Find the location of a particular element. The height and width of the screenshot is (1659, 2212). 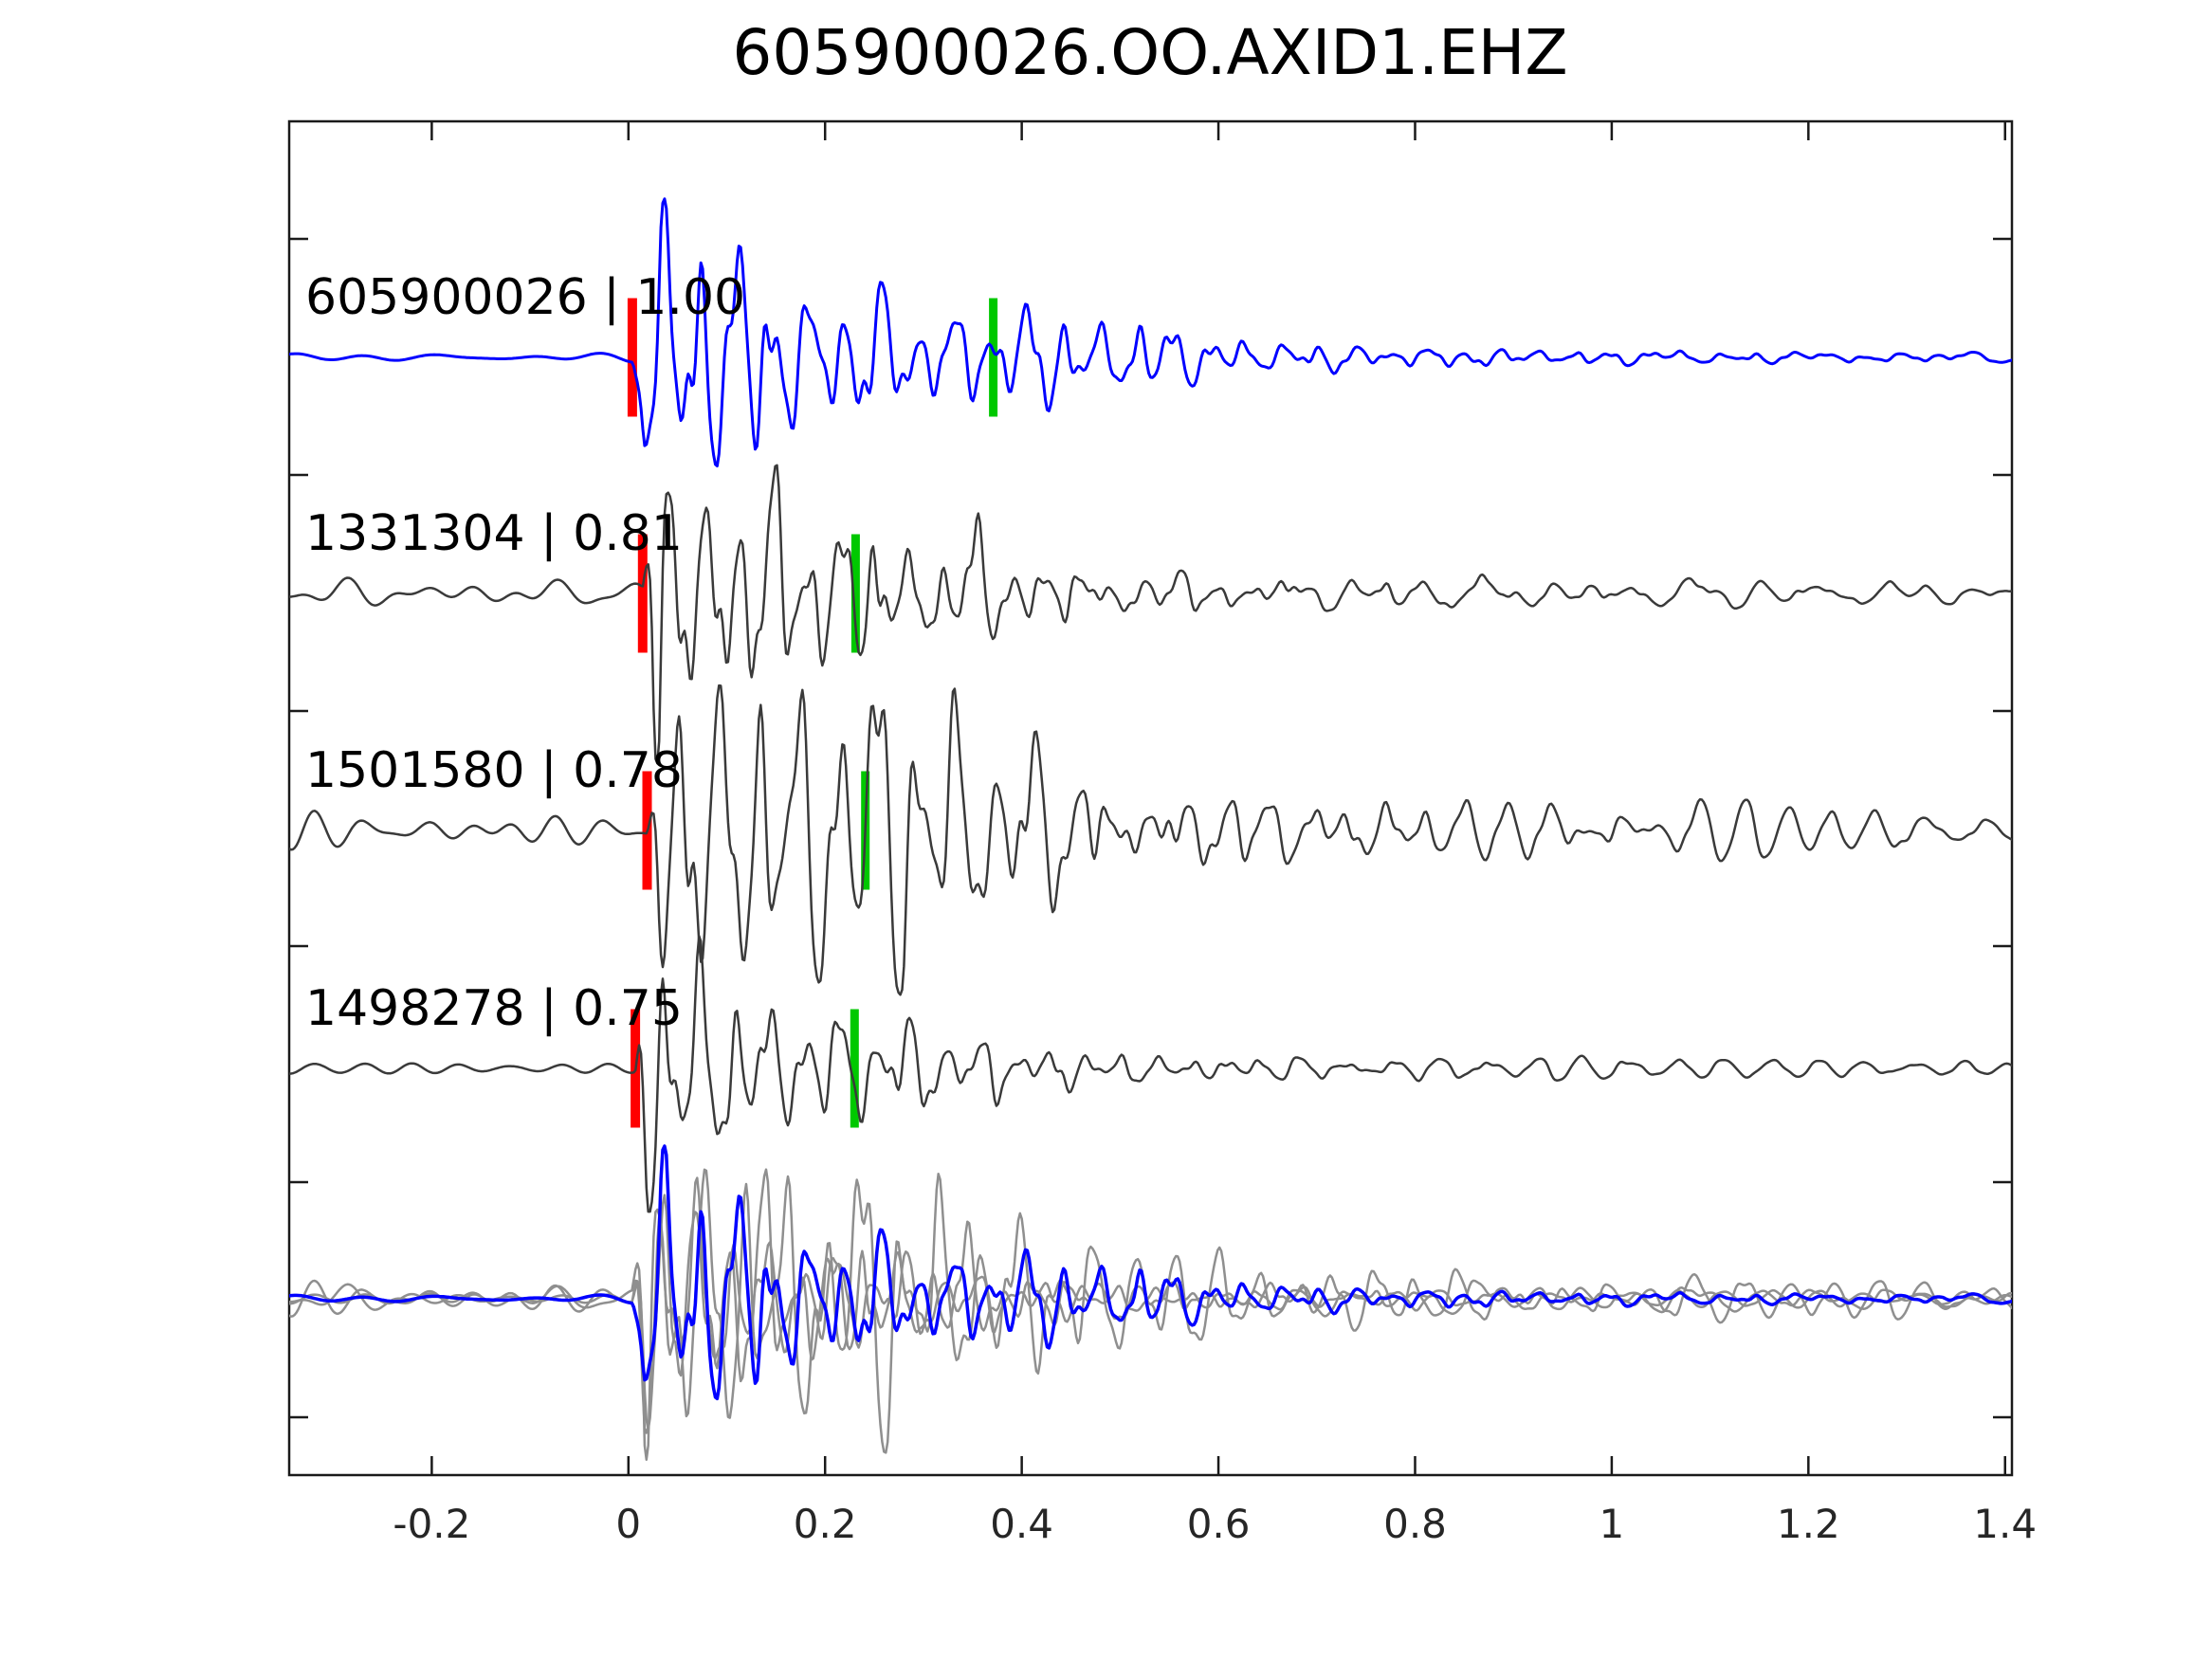

x-tick-label: -0.2 is located at coordinates (431, 1524).